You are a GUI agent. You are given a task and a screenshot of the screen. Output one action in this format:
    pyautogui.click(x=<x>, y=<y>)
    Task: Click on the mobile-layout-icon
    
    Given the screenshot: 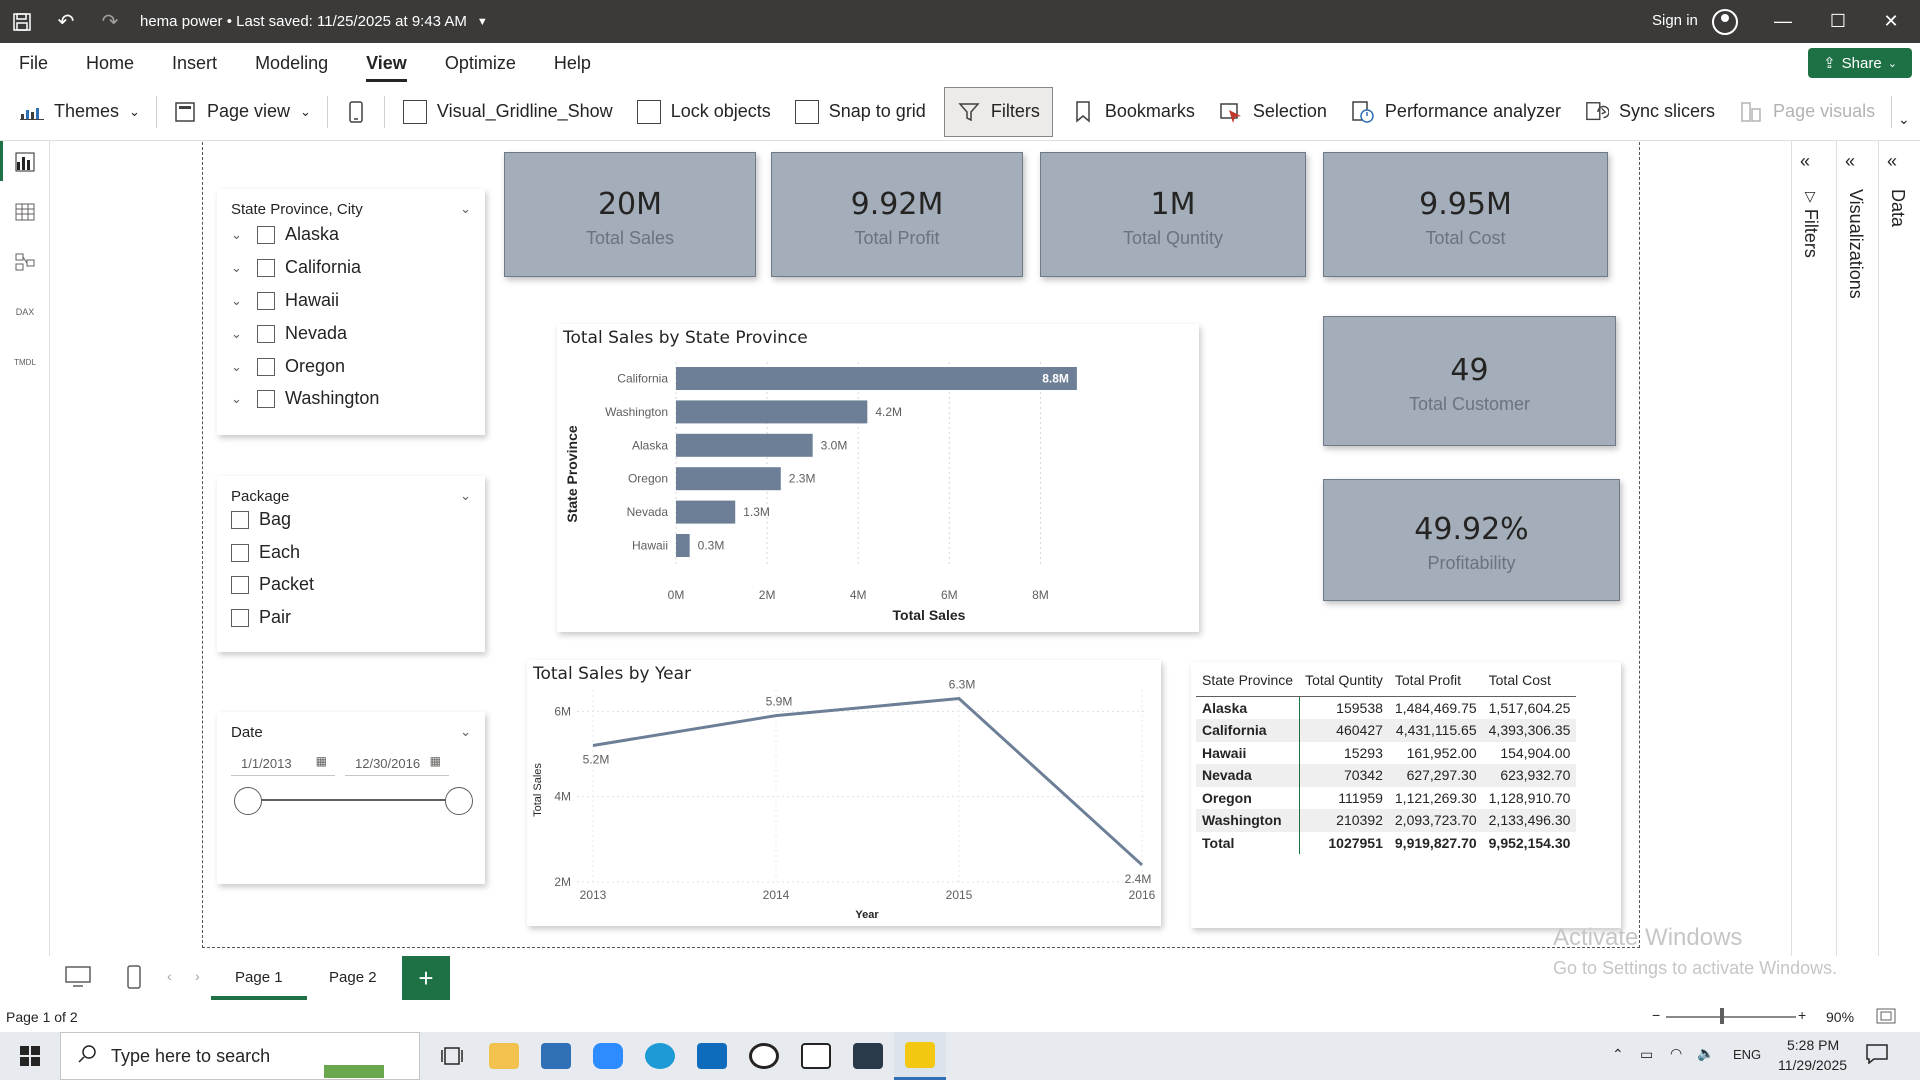 What is the action you would take?
    pyautogui.click(x=134, y=979)
    